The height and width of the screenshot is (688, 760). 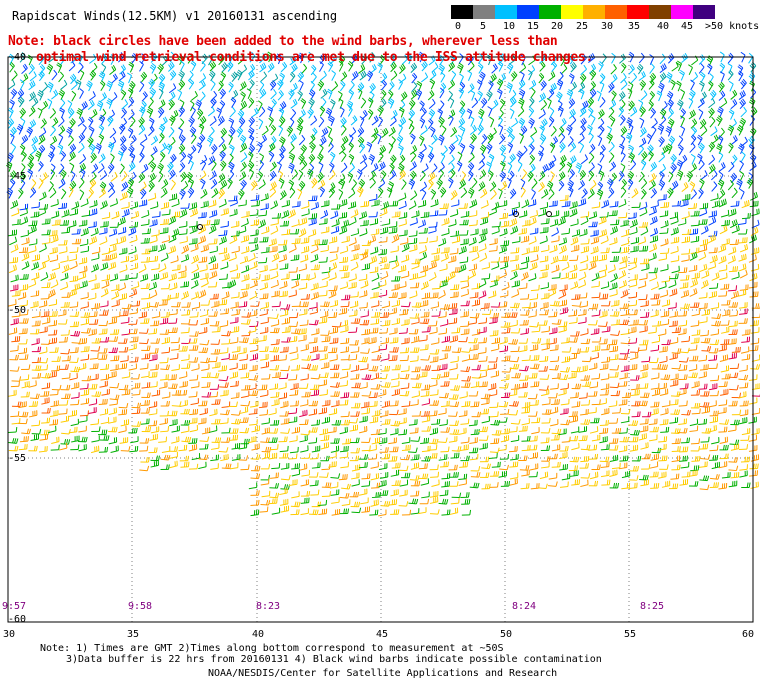 What do you see at coordinates (17, 176) in the screenshot?
I see `lat-label: -45` at bounding box center [17, 176].